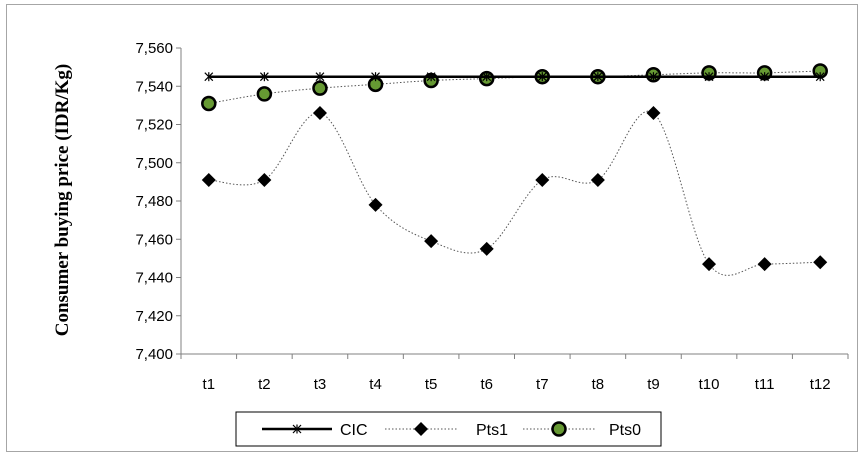 The width and height of the screenshot is (866, 458). I want to click on y-axis-label: Consumer buying price (IDR/Kg), so click(62, 200).